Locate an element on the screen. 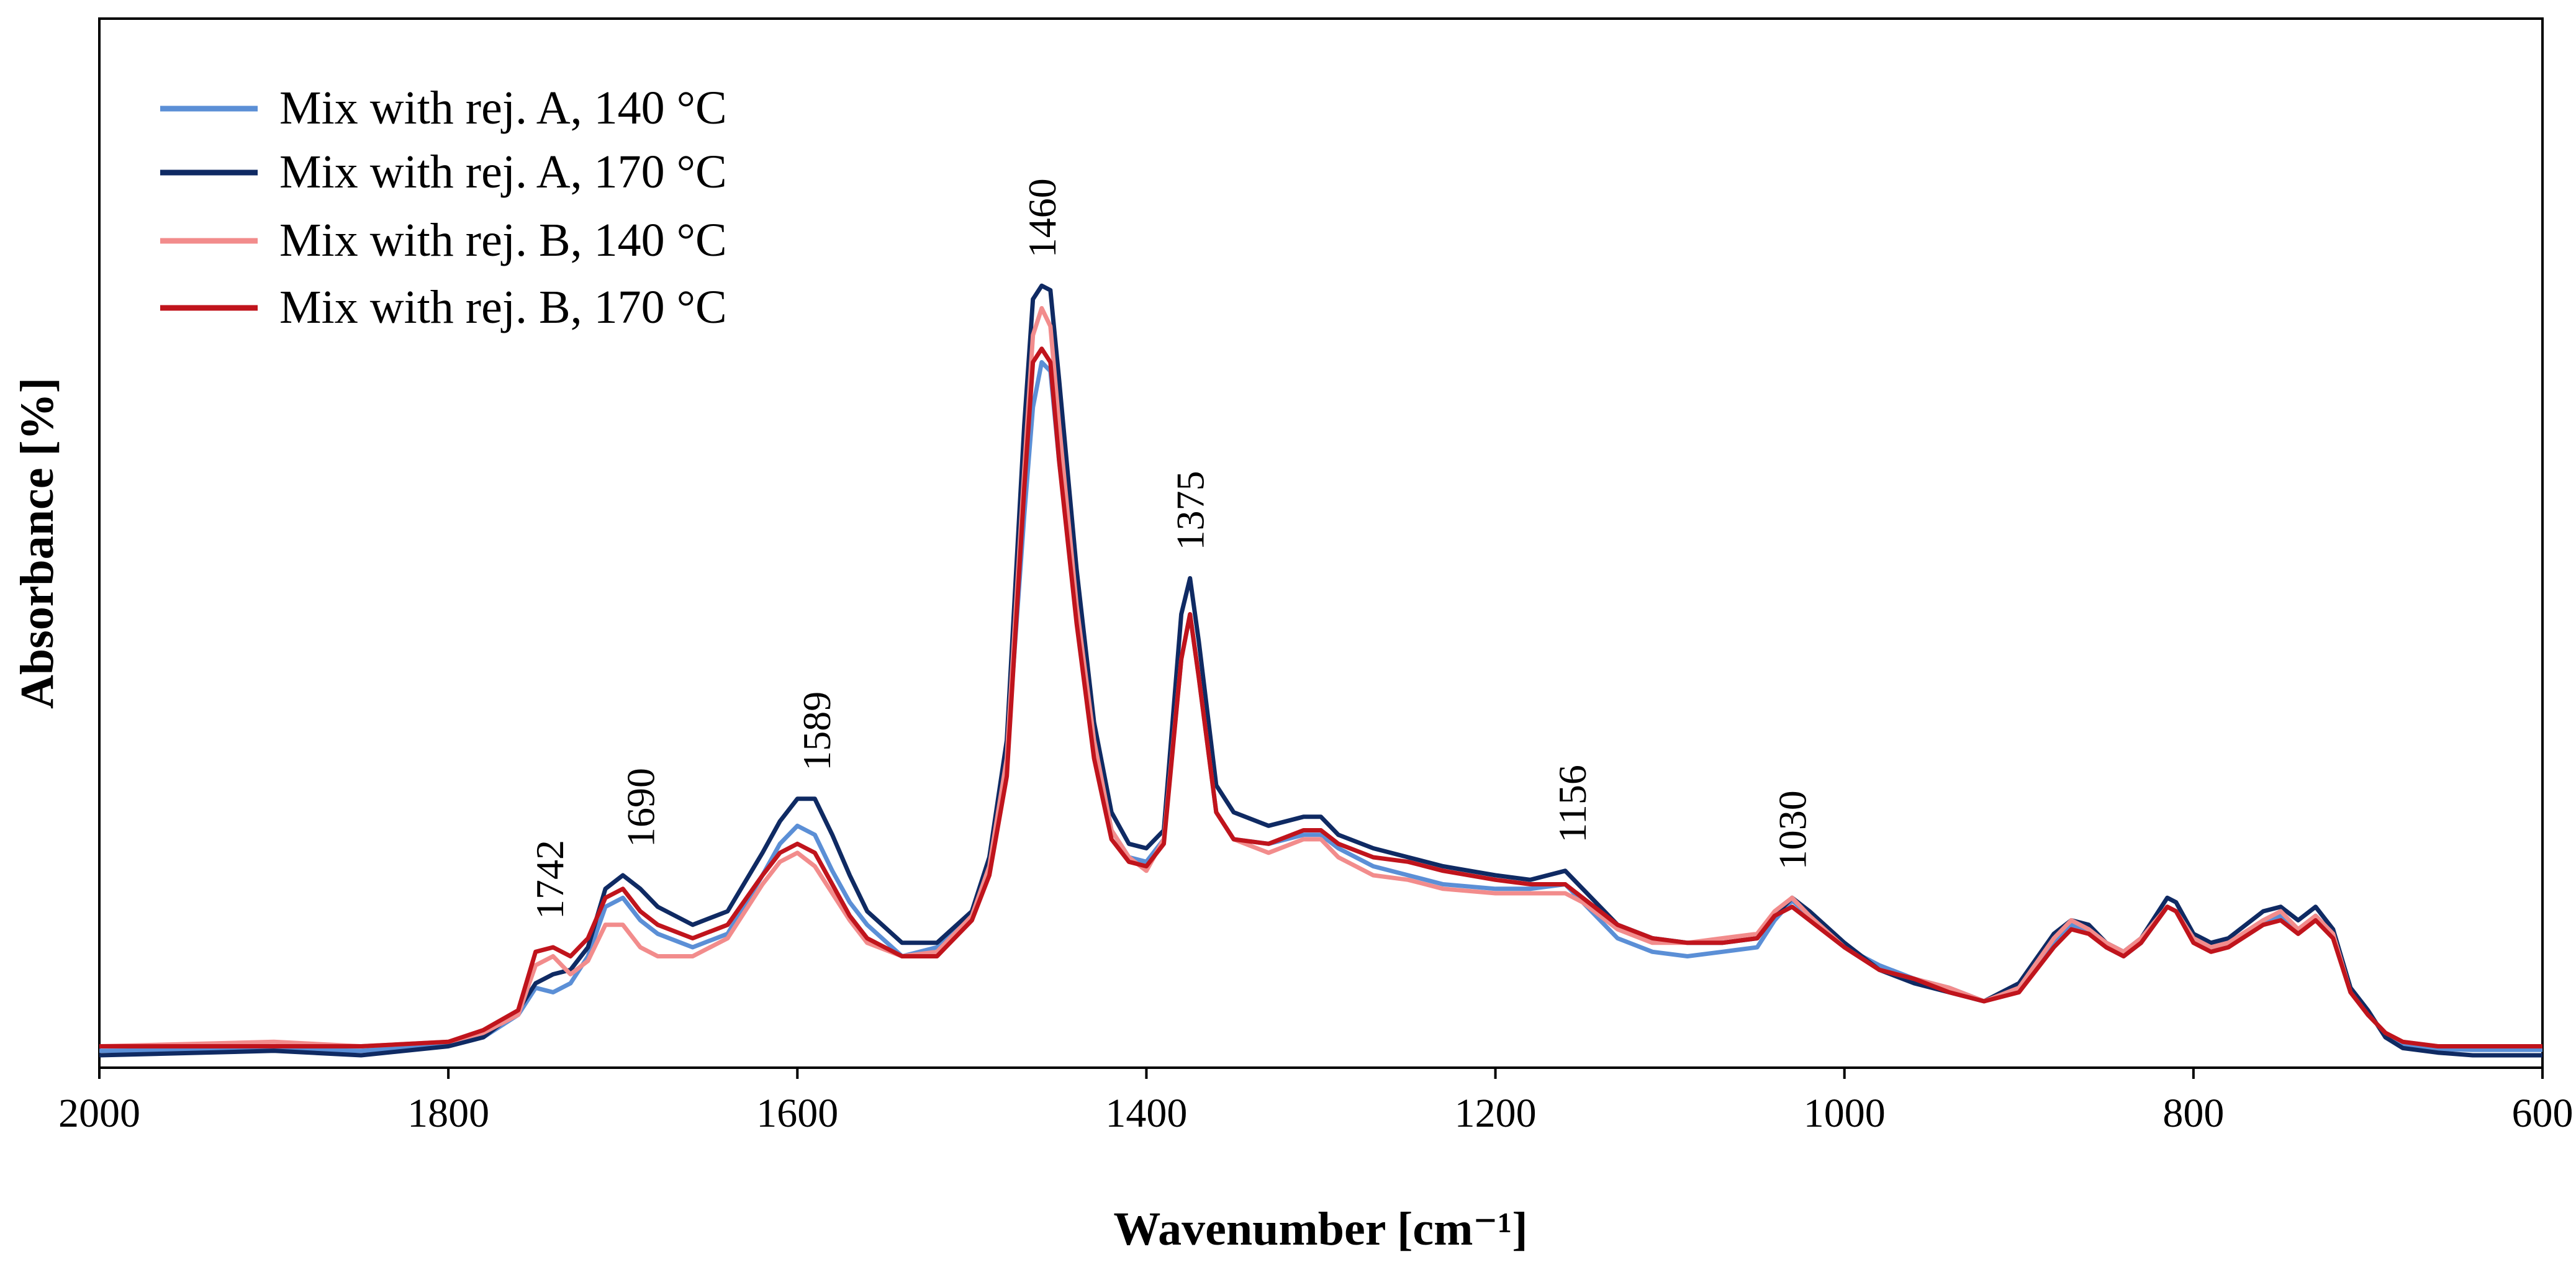  x-tick-label-1000: 1000 is located at coordinates (1845, 1113).